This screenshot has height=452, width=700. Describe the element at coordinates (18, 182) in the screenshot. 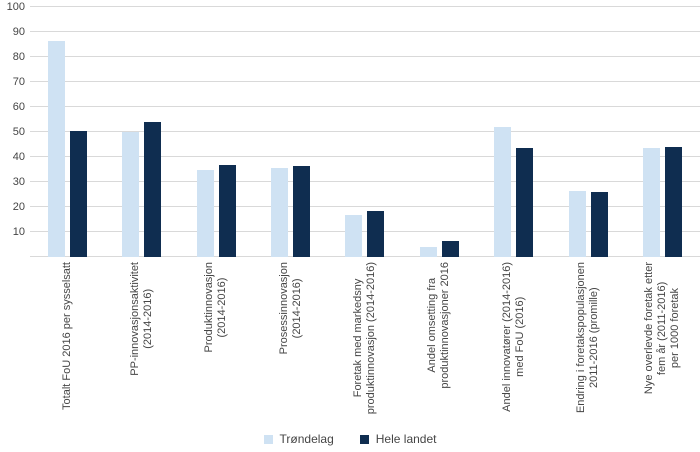

I see `y-tick-30: 30` at that location.